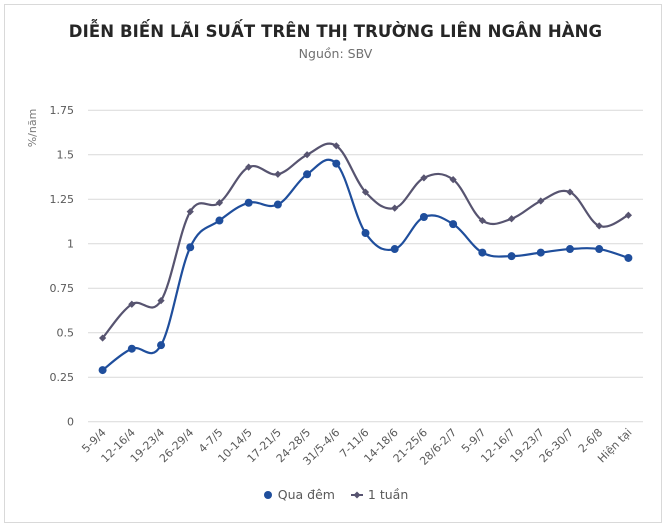 The width and height of the screenshot is (671, 528). I want to click on chart-subtitle: Nguồn: SBV, so click(335, 53).